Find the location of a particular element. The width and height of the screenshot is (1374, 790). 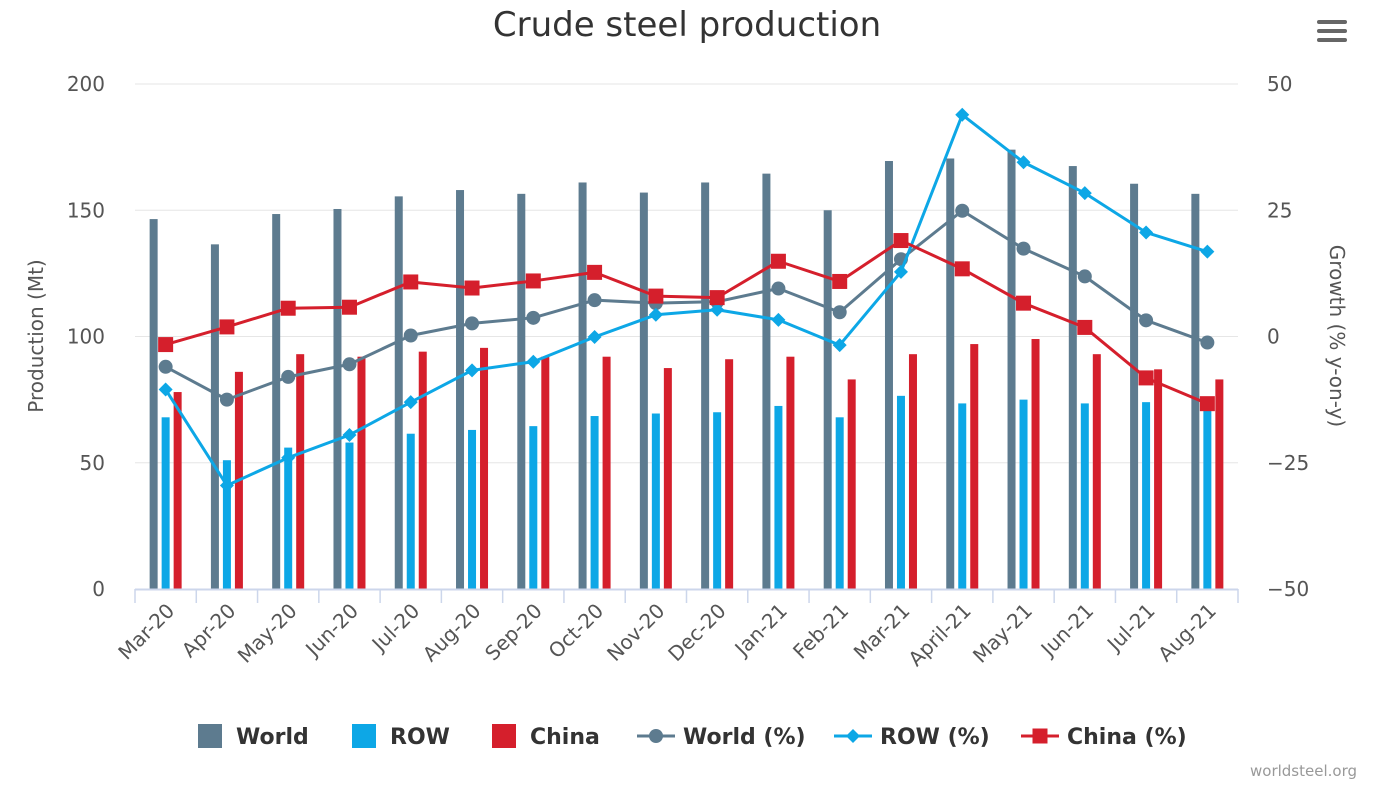

legend: World ROW China World (%) ROW (%) China (%) is located at coordinates (692, 737).